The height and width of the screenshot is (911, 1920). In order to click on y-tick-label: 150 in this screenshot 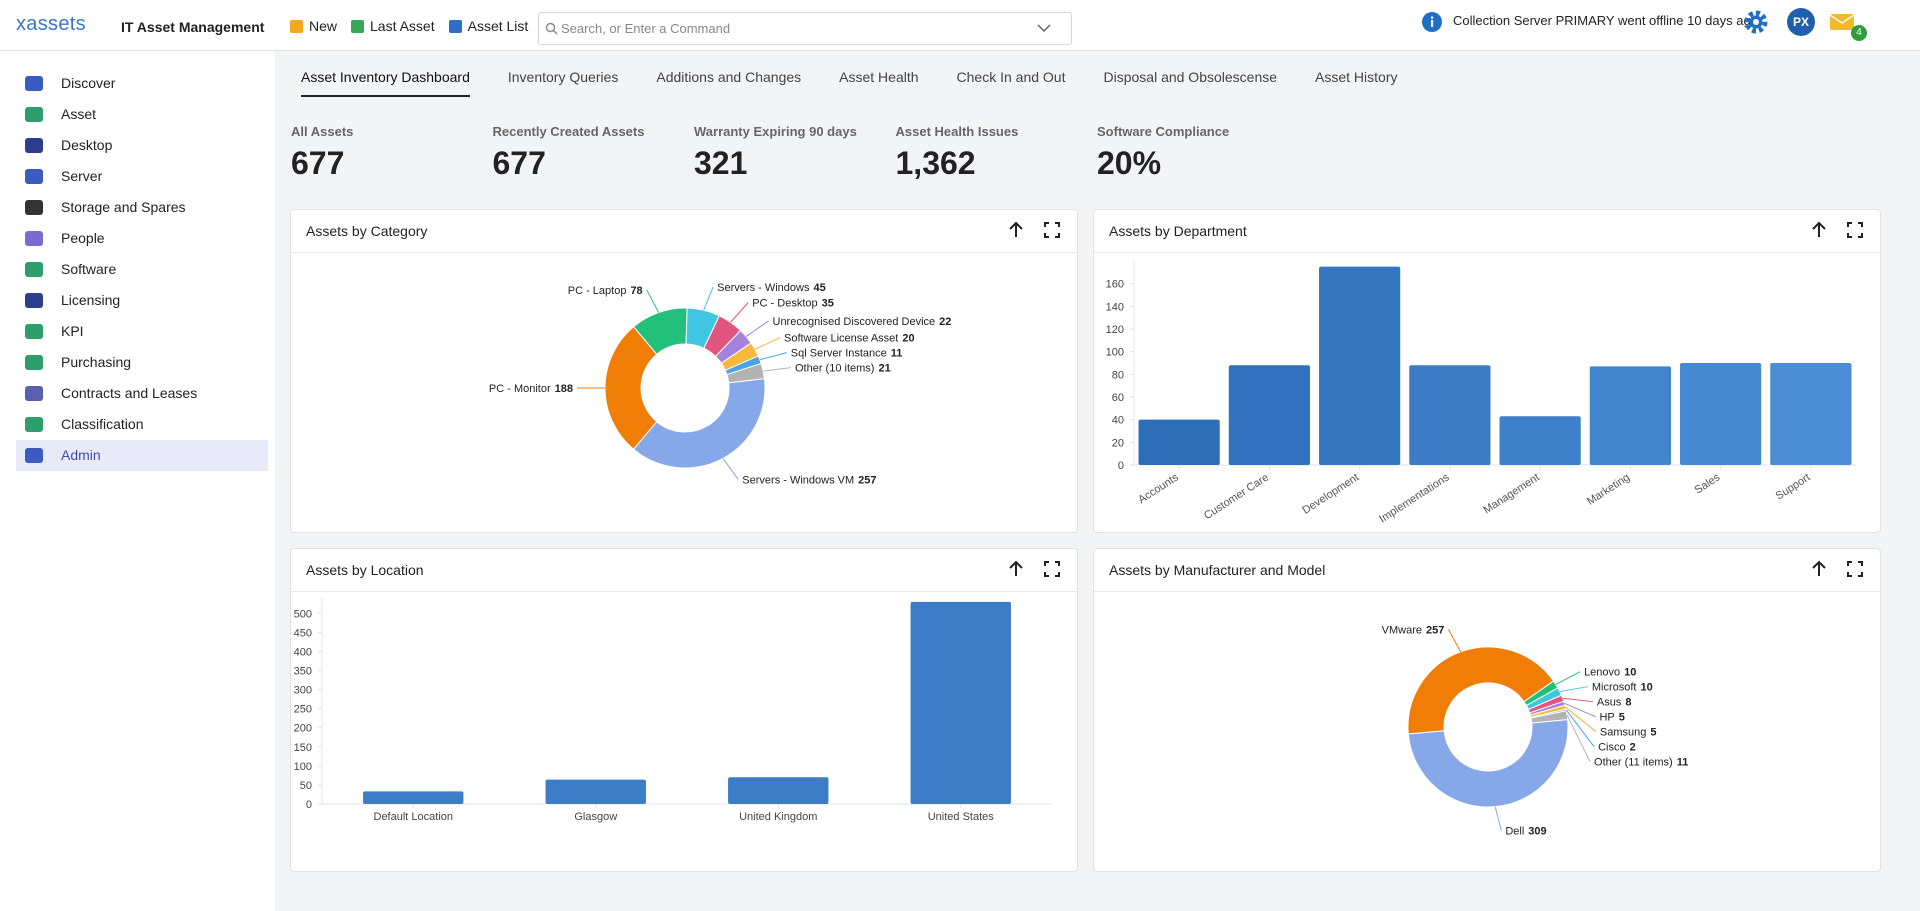, I will do `click(303, 748)`.